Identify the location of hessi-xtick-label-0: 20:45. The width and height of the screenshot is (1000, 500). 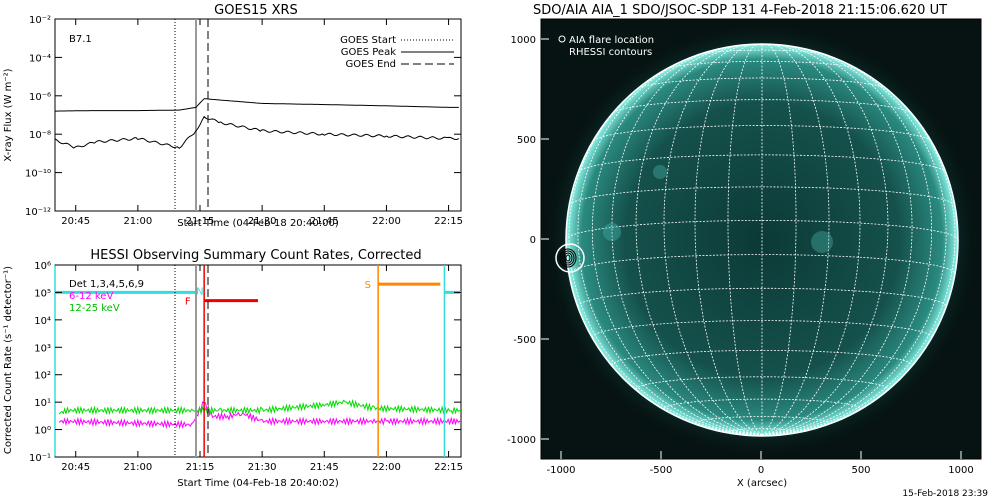
(75, 467).